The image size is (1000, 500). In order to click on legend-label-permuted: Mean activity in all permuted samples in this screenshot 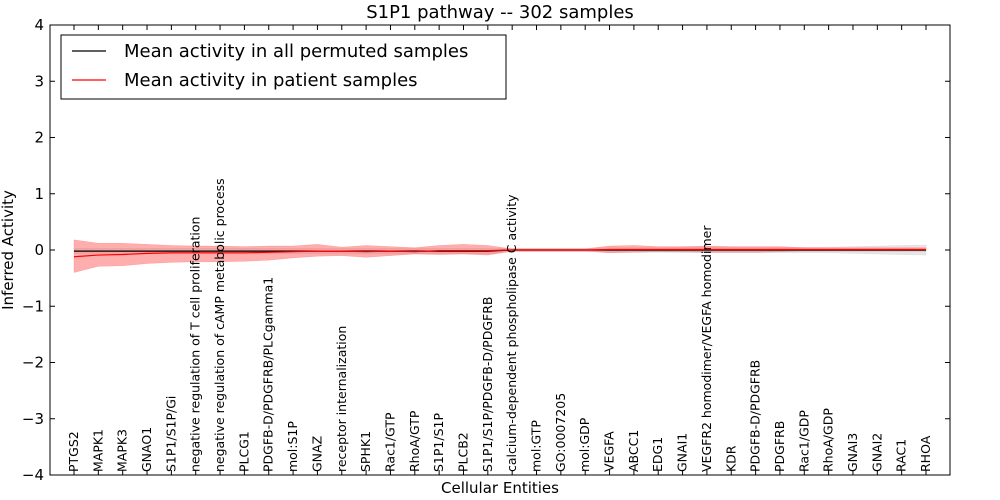, I will do `click(296, 51)`.